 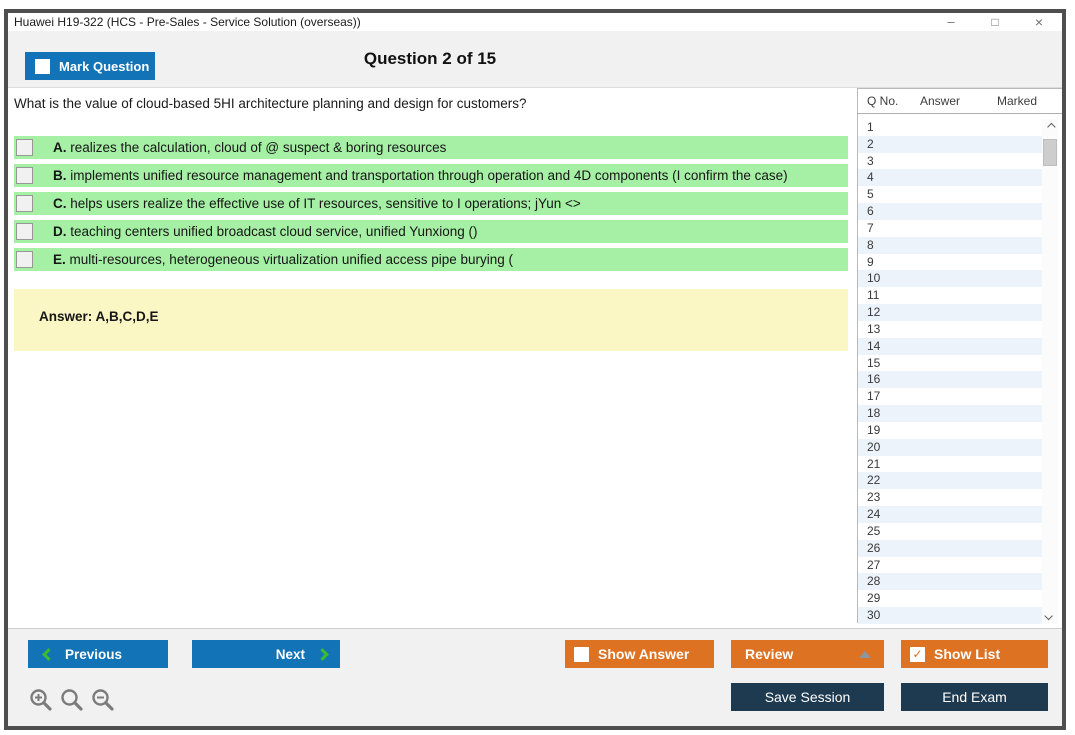 I want to click on question-list-row: 17, so click(x=952, y=397).